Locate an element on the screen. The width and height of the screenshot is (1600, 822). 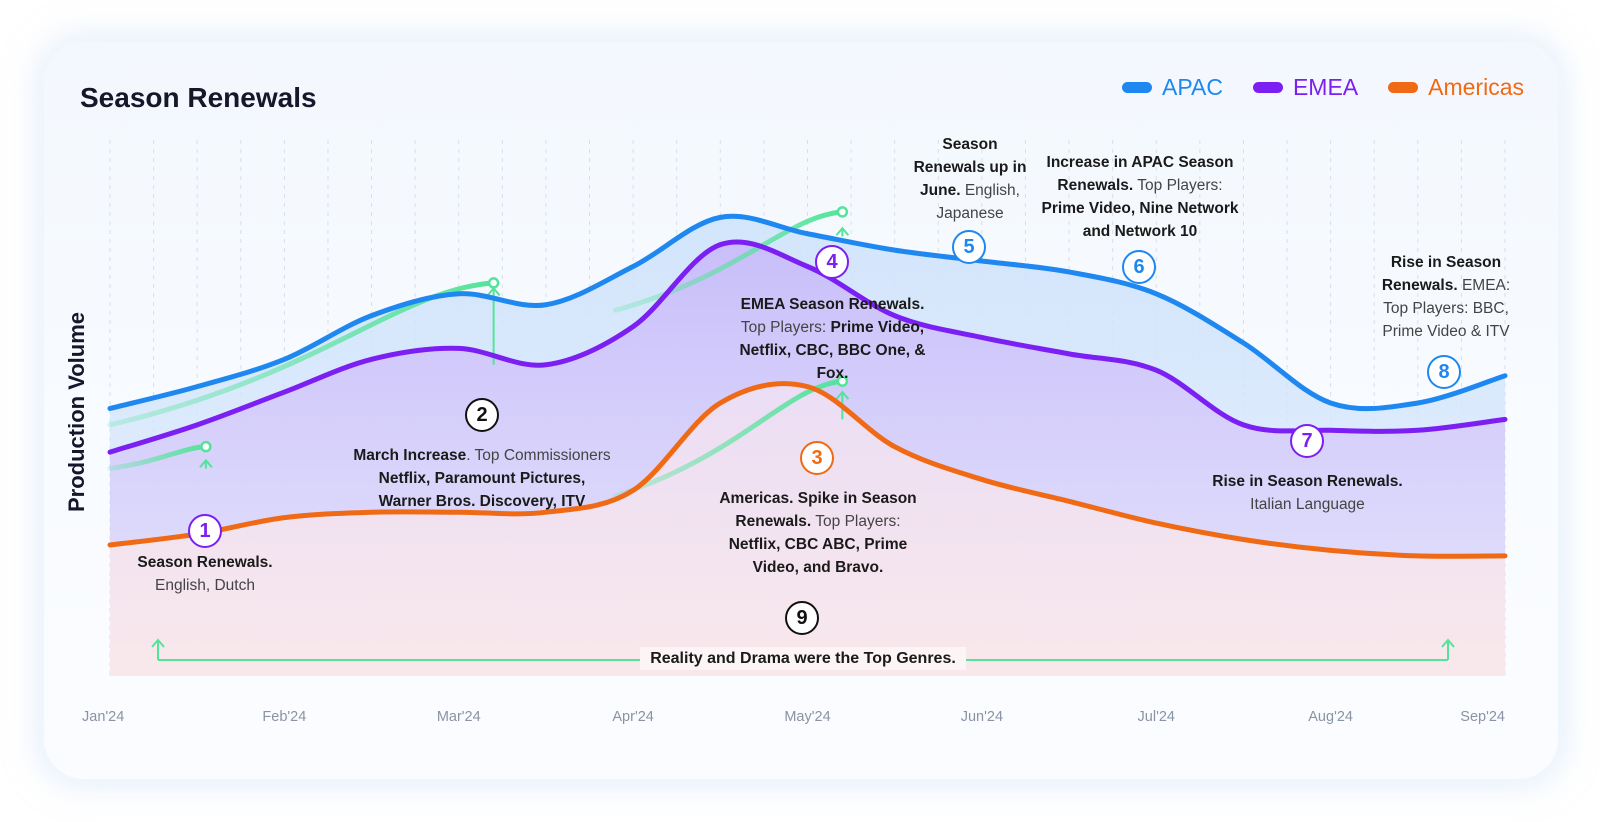
x-tick-label: May'24 is located at coordinates (807, 717).